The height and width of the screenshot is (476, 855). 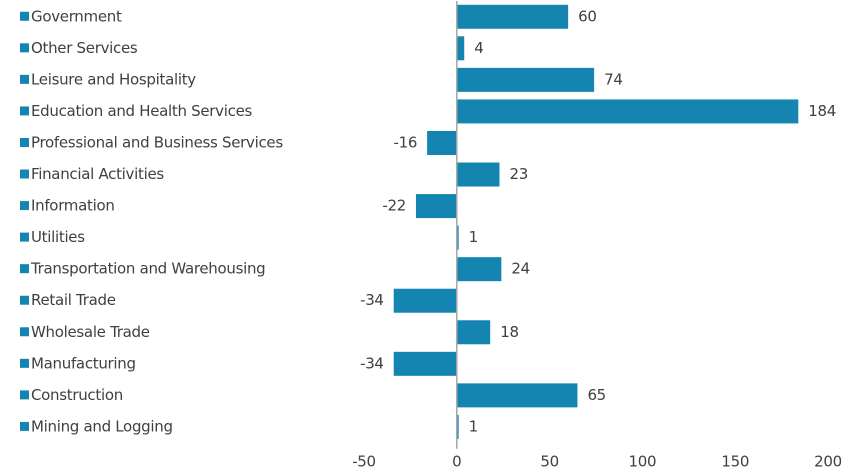 What do you see at coordinates (735, 462) in the screenshot?
I see `x-tick-label: 150` at bounding box center [735, 462].